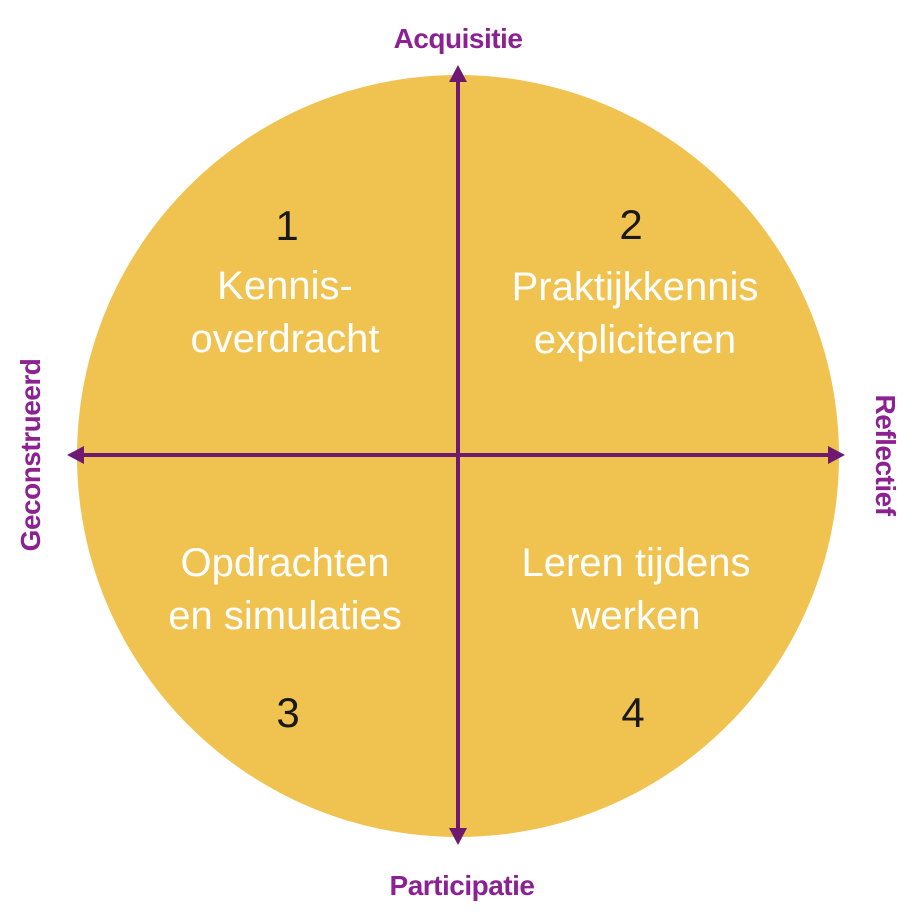  I want to click on horizontal-axis-line, so click(456, 455).